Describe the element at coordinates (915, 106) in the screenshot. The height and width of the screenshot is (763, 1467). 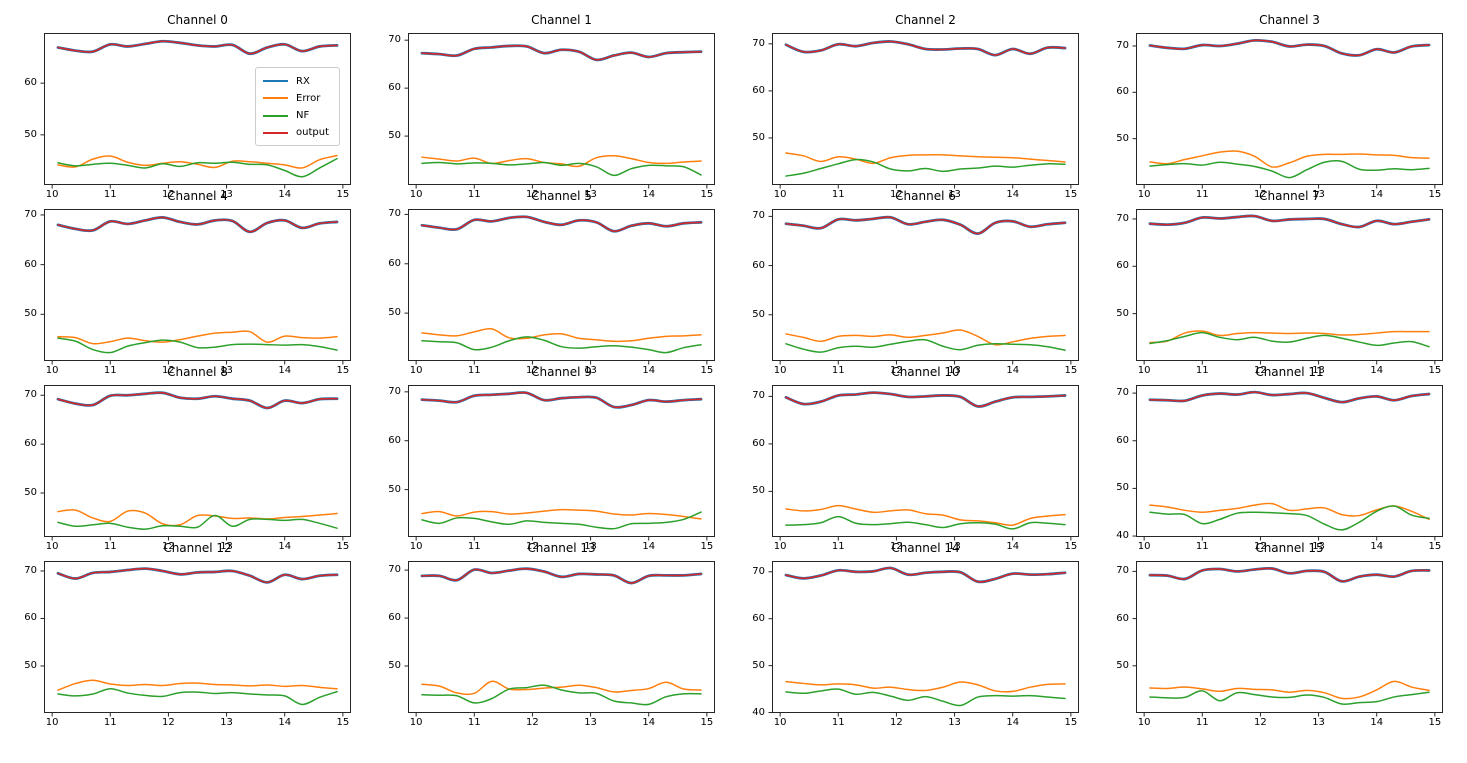
I see `subplot-channel-2: Channel 2 50 60 70 10 11 12 13 14 15` at that location.